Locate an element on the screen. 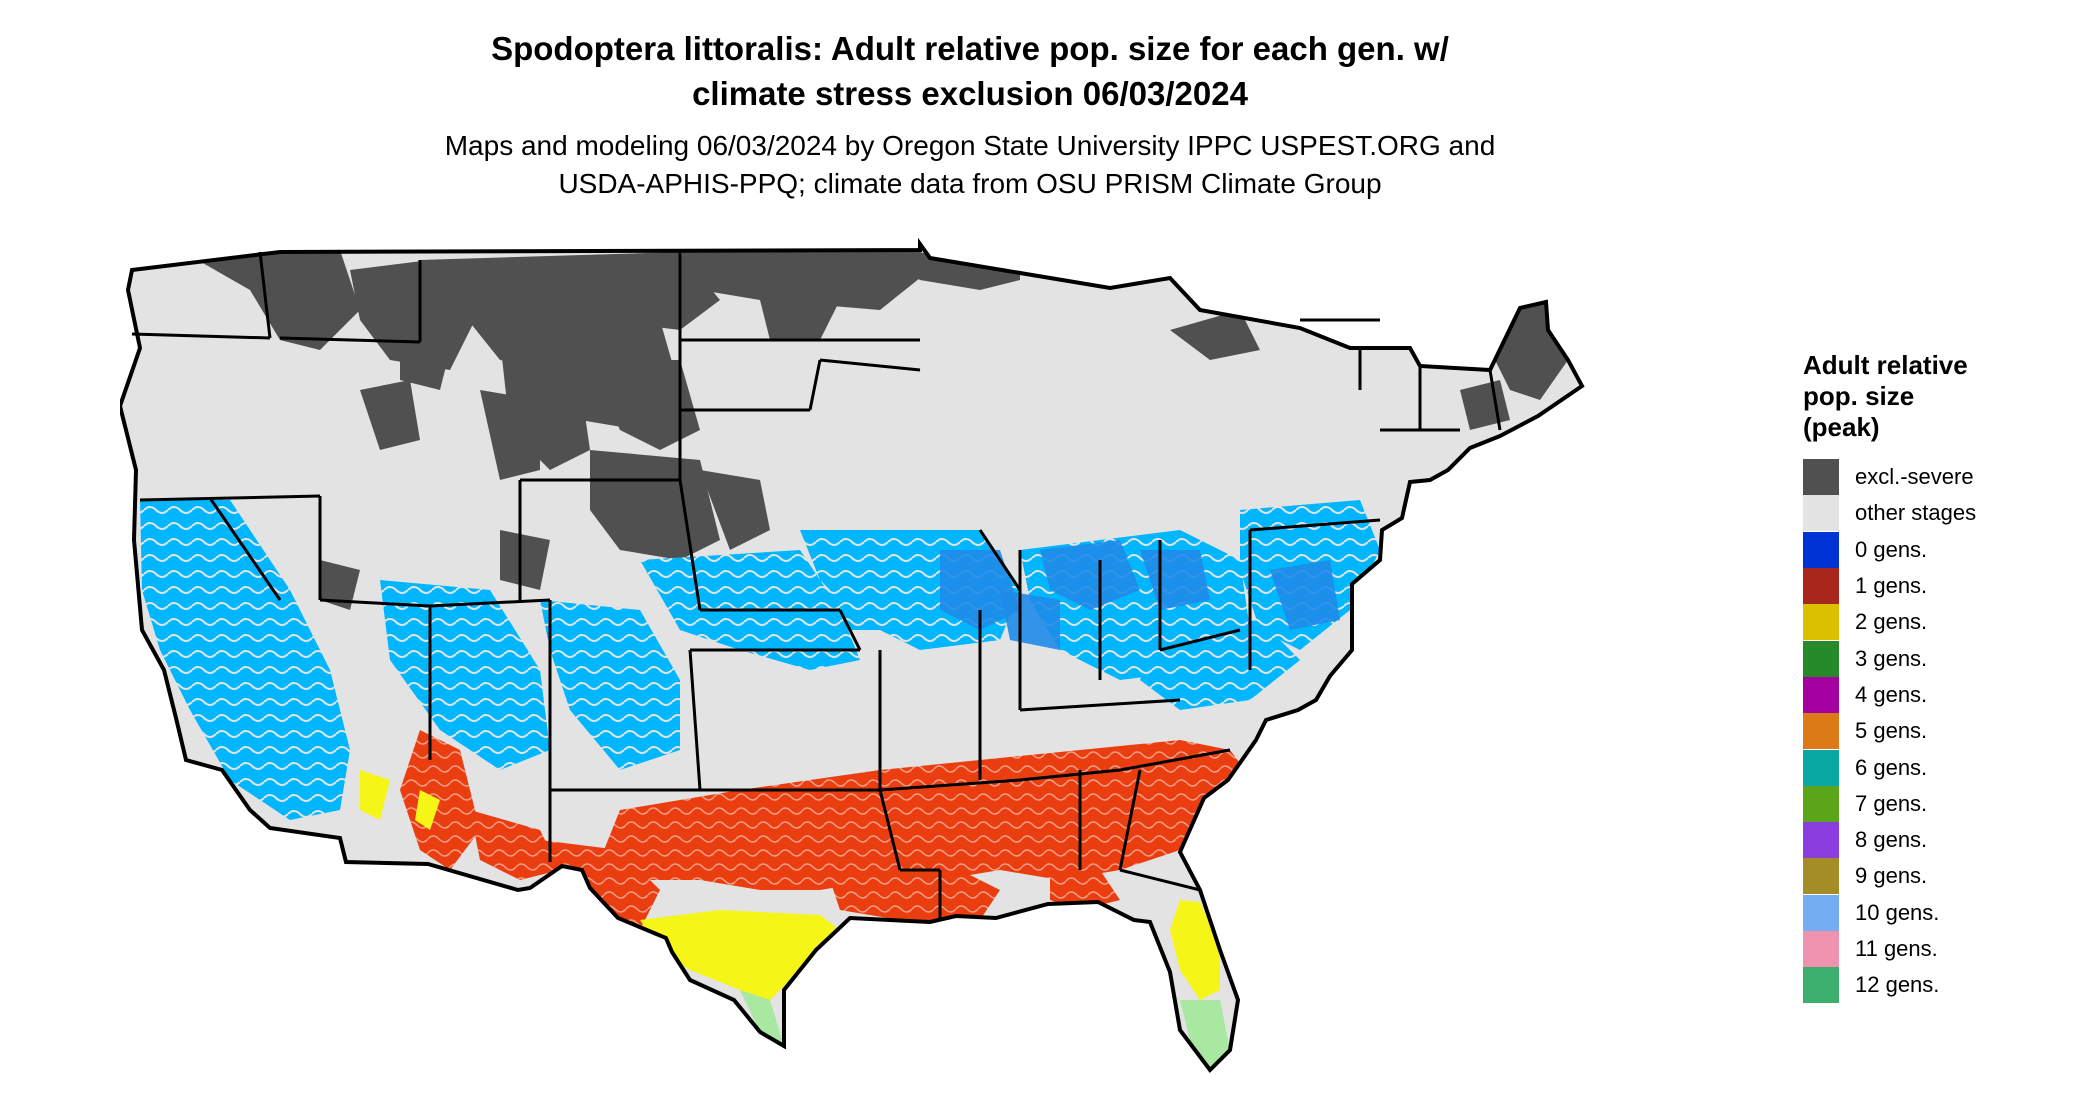  legend-label: 3 gens. is located at coordinates (1891, 658).